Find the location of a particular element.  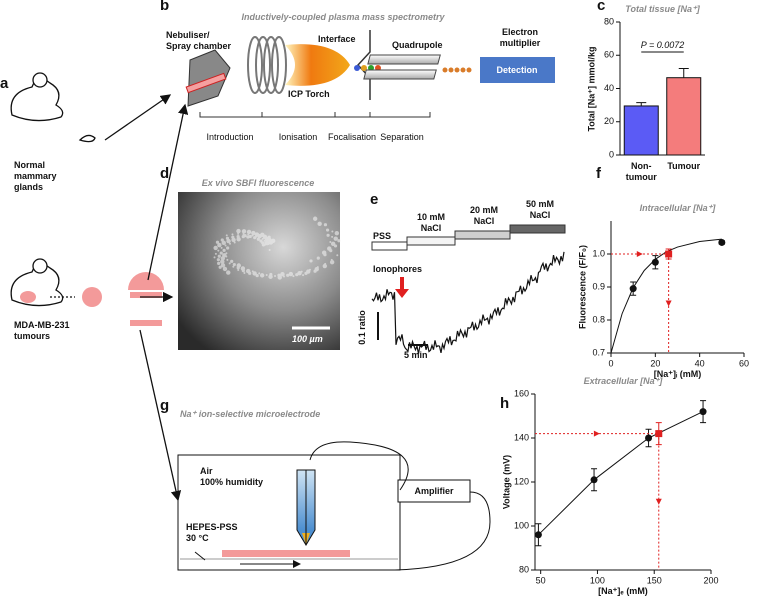

x-tick-label: 50 is located at coordinates (541, 580).